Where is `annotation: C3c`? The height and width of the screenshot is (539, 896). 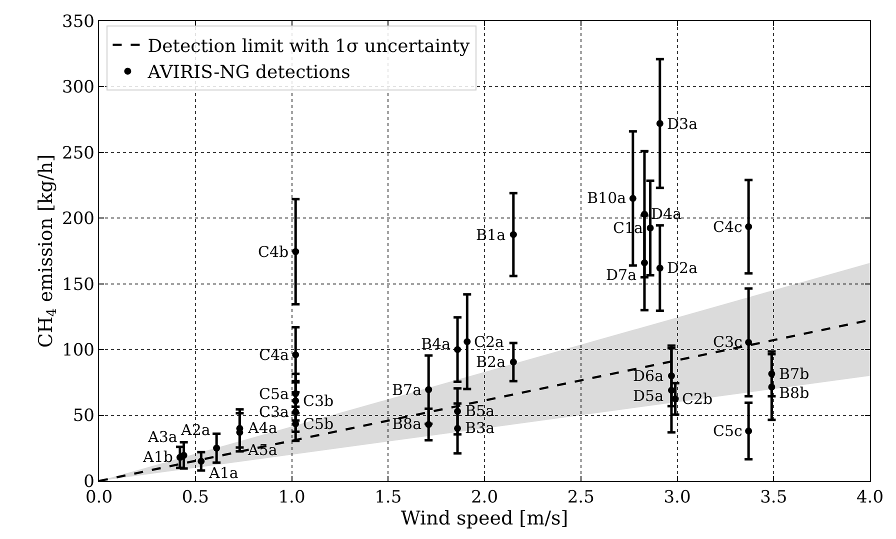
annotation: C3c is located at coordinates (727, 342).